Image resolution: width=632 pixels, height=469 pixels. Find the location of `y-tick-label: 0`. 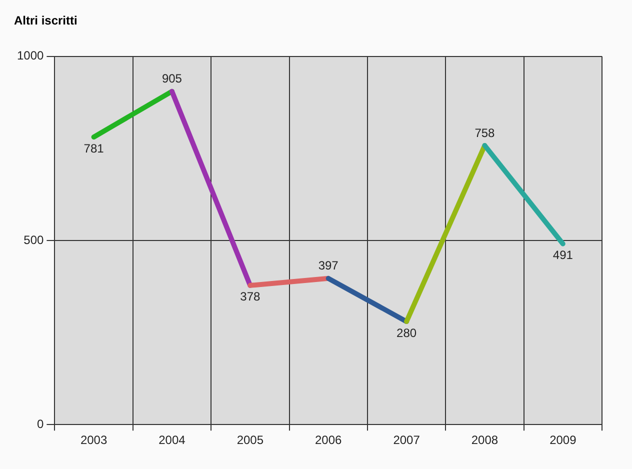

y-tick-label: 0 is located at coordinates (40, 423).